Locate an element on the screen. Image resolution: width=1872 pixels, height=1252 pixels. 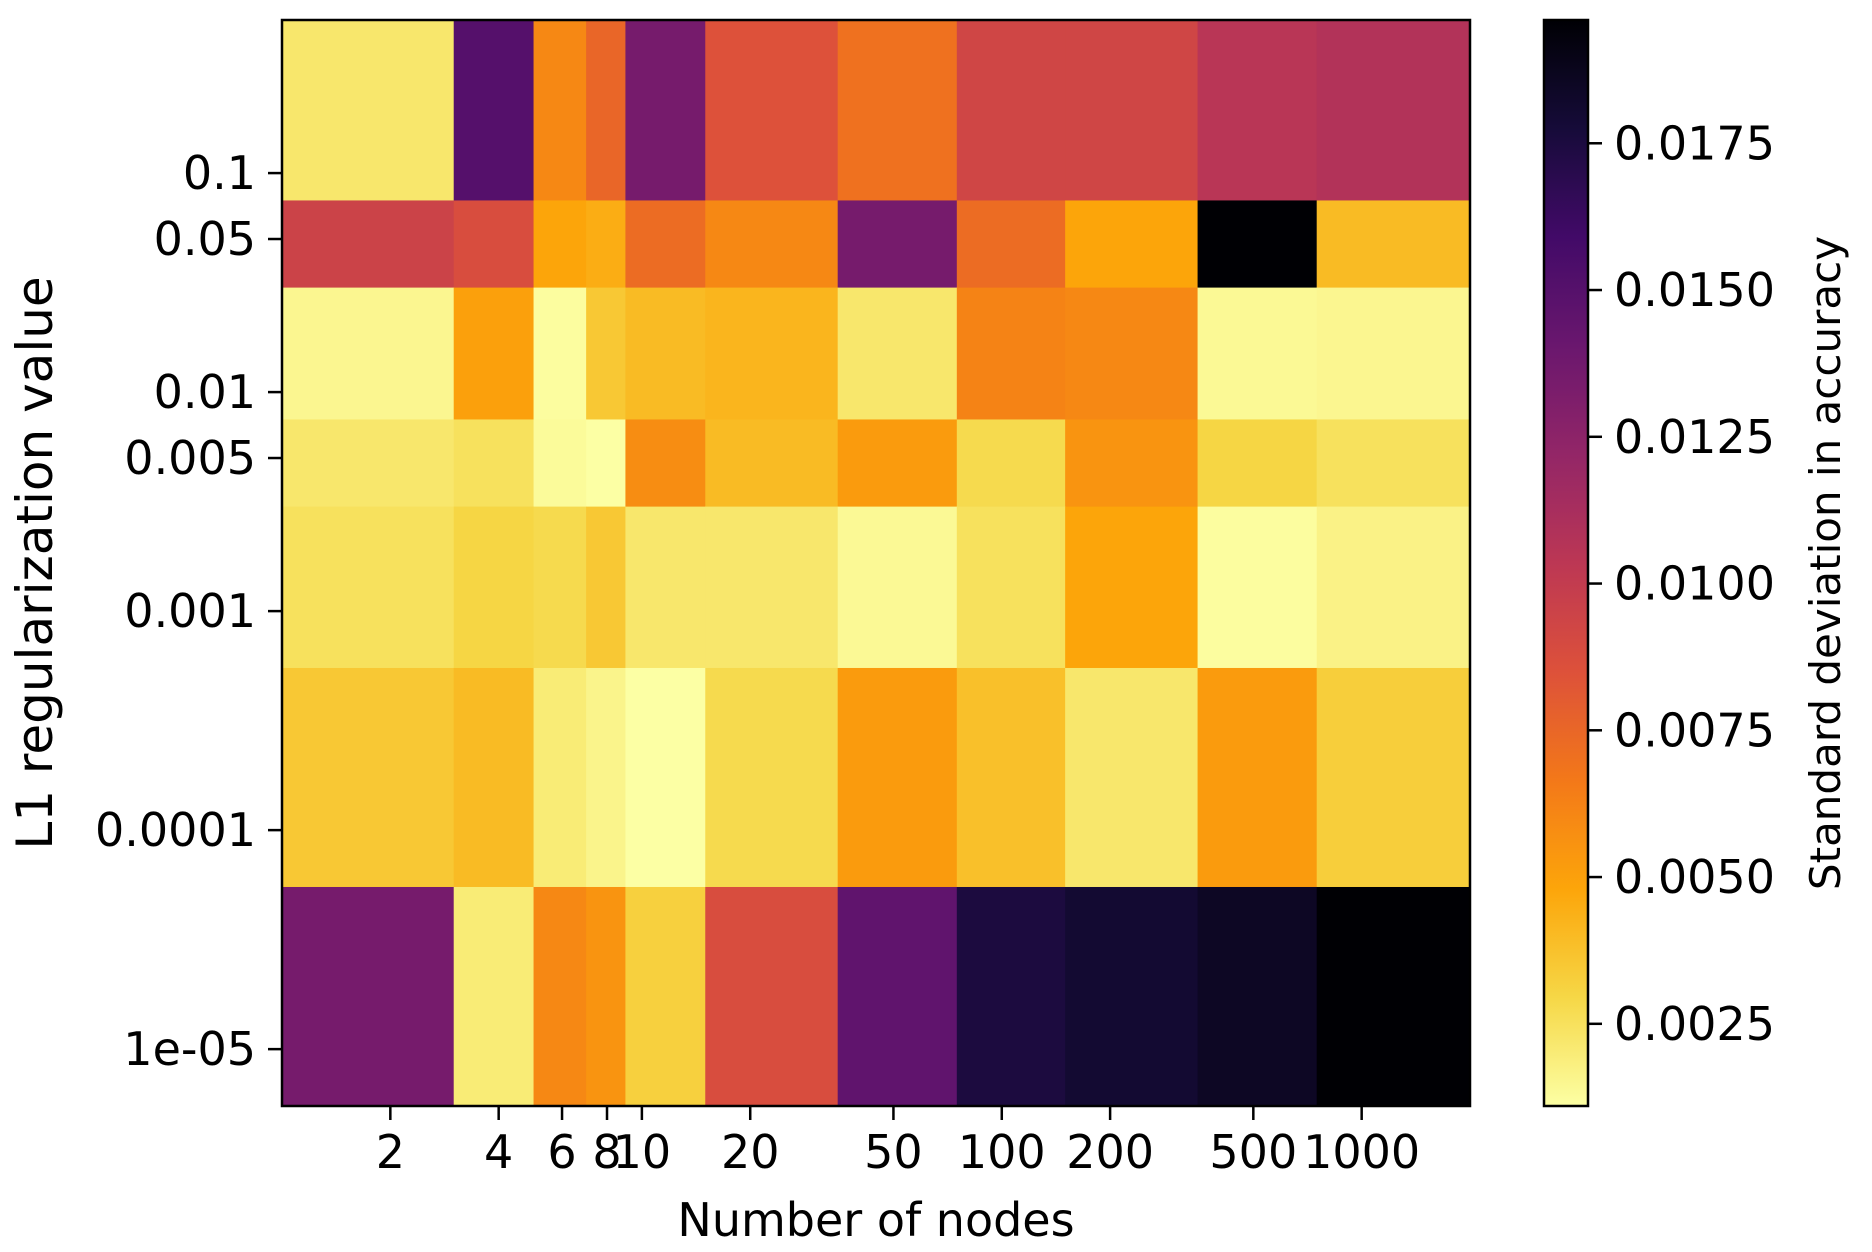
colorbar-tick-label: 0.0050 is located at coordinates (1694, 877).